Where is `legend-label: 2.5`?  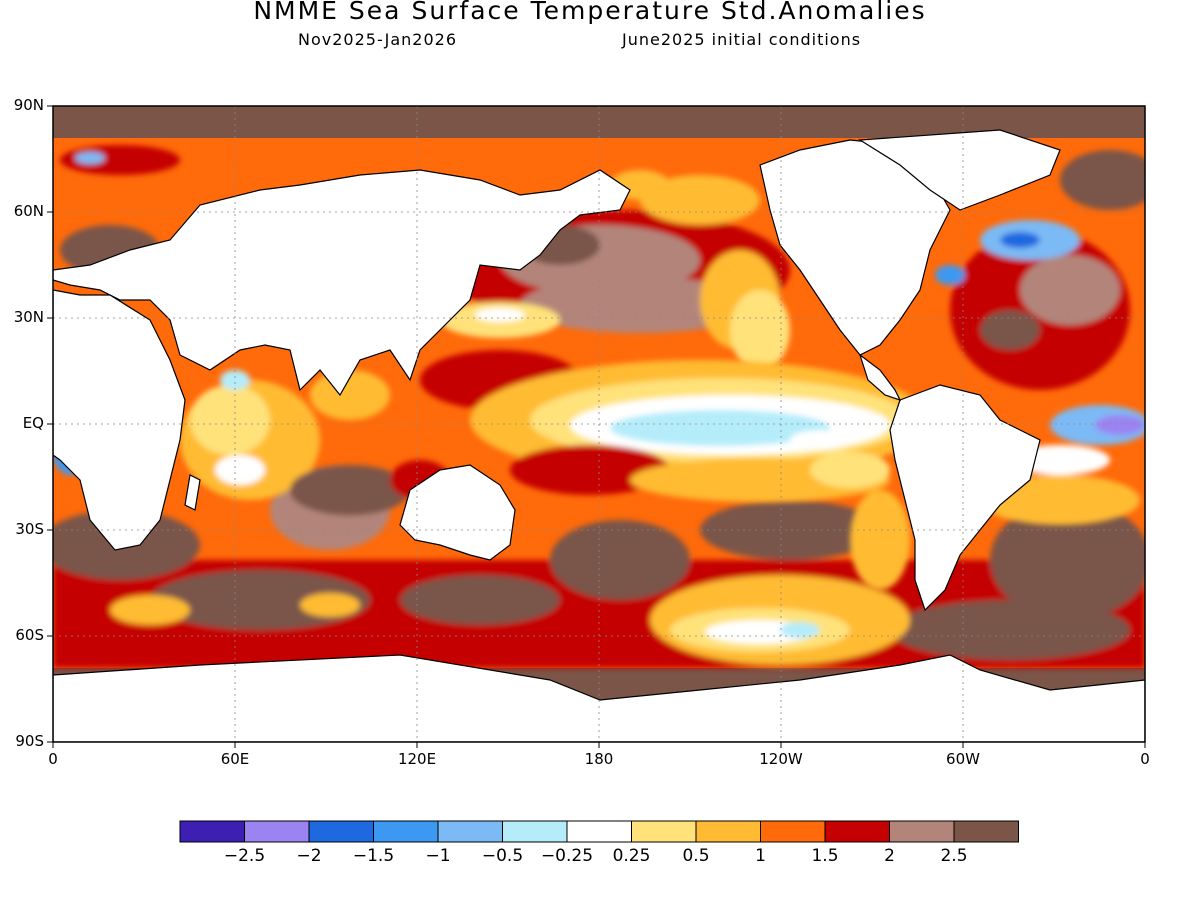
legend-label: 2.5 is located at coordinates (954, 856).